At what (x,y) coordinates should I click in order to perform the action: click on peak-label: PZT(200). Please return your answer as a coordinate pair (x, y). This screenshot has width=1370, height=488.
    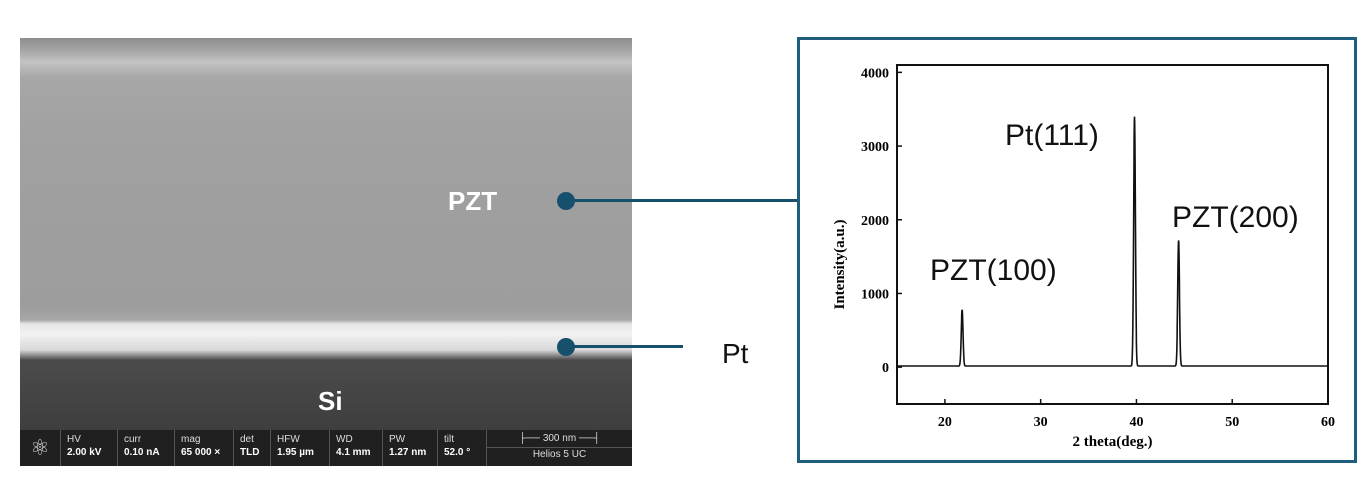
    Looking at the image, I should click on (1235, 217).